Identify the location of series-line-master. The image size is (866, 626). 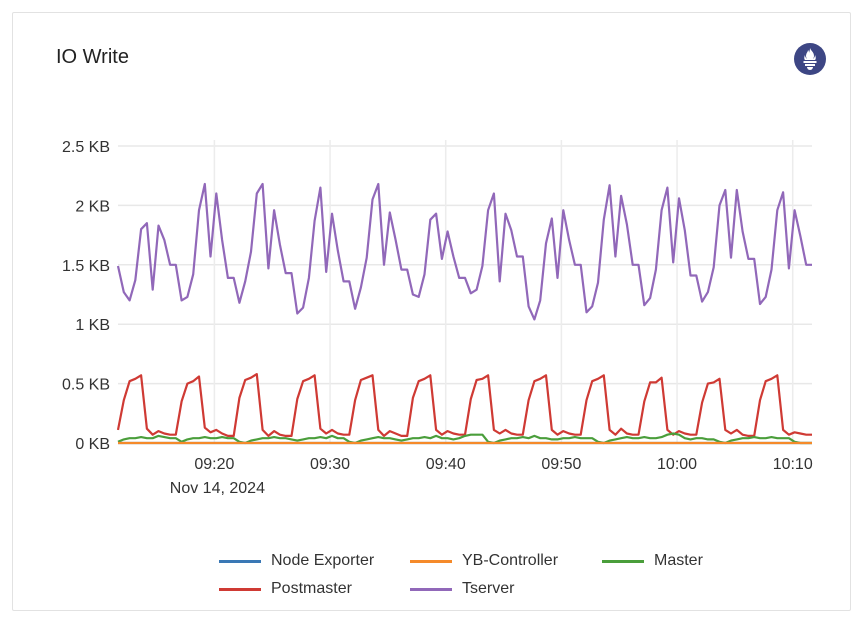
(464, 438).